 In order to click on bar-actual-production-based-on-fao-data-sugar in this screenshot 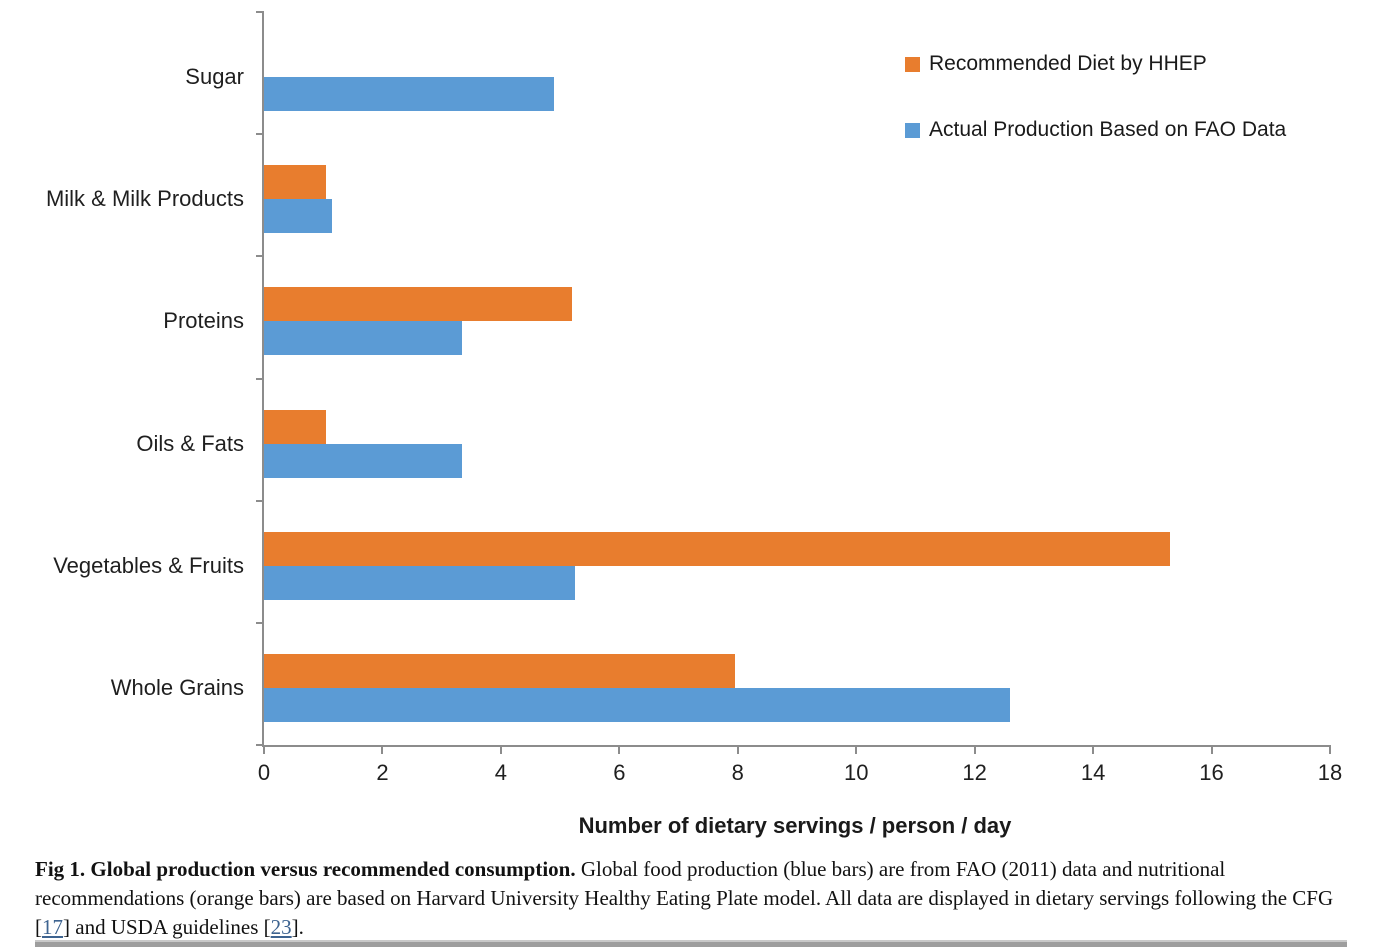, I will do `click(409, 94)`.